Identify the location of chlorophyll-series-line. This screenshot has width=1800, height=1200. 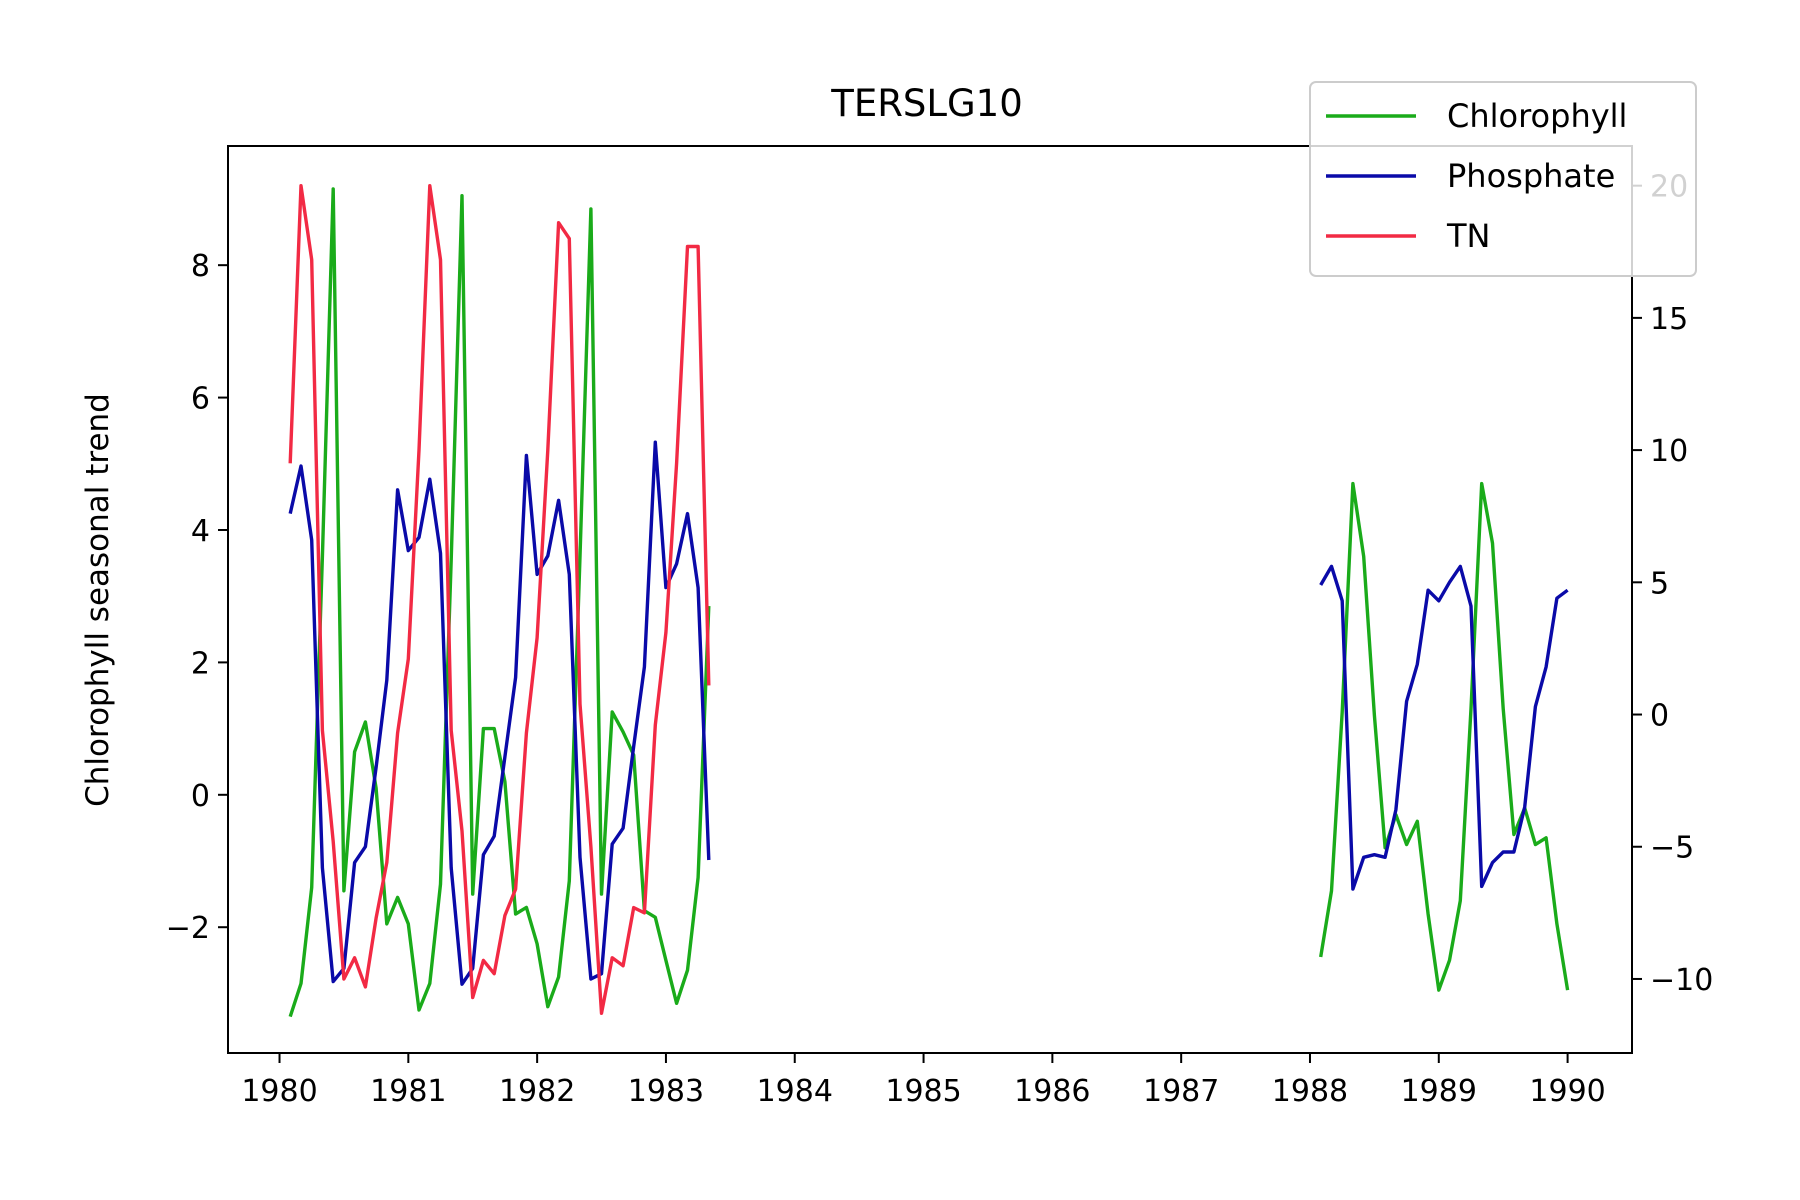
(1444, 736).